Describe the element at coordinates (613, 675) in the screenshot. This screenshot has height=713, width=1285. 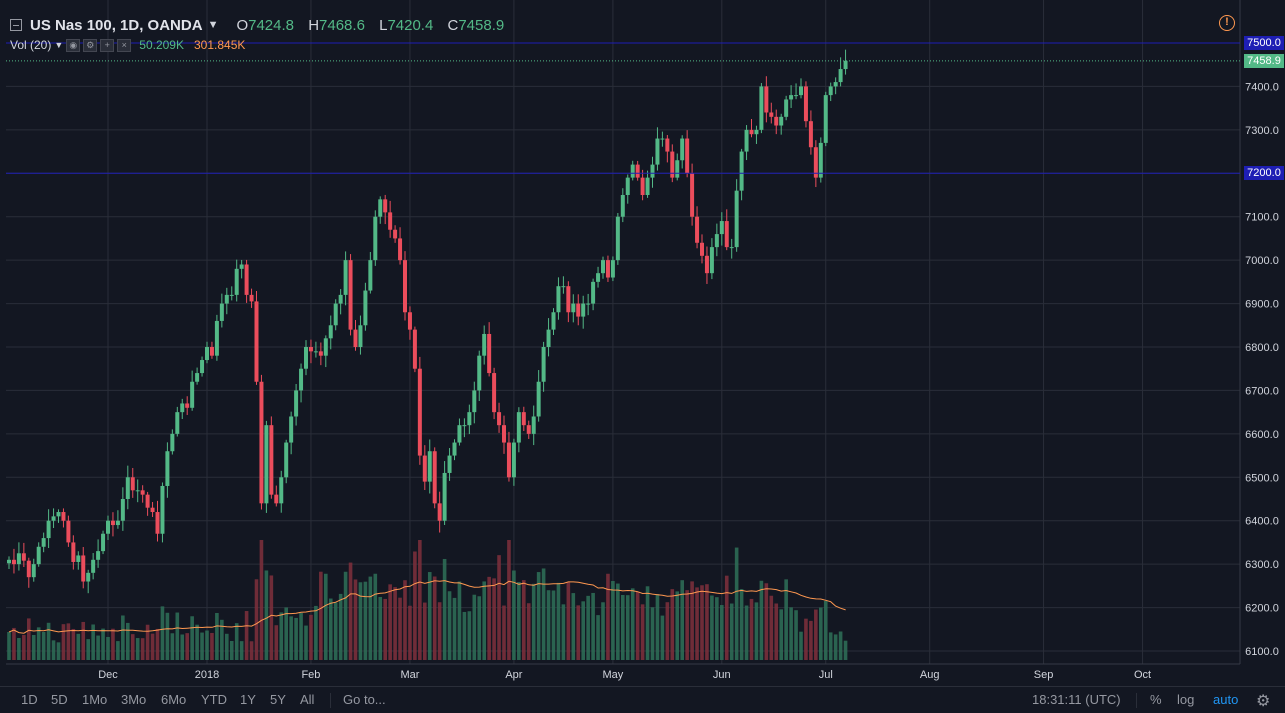
I see `x-tick-label: May` at that location.